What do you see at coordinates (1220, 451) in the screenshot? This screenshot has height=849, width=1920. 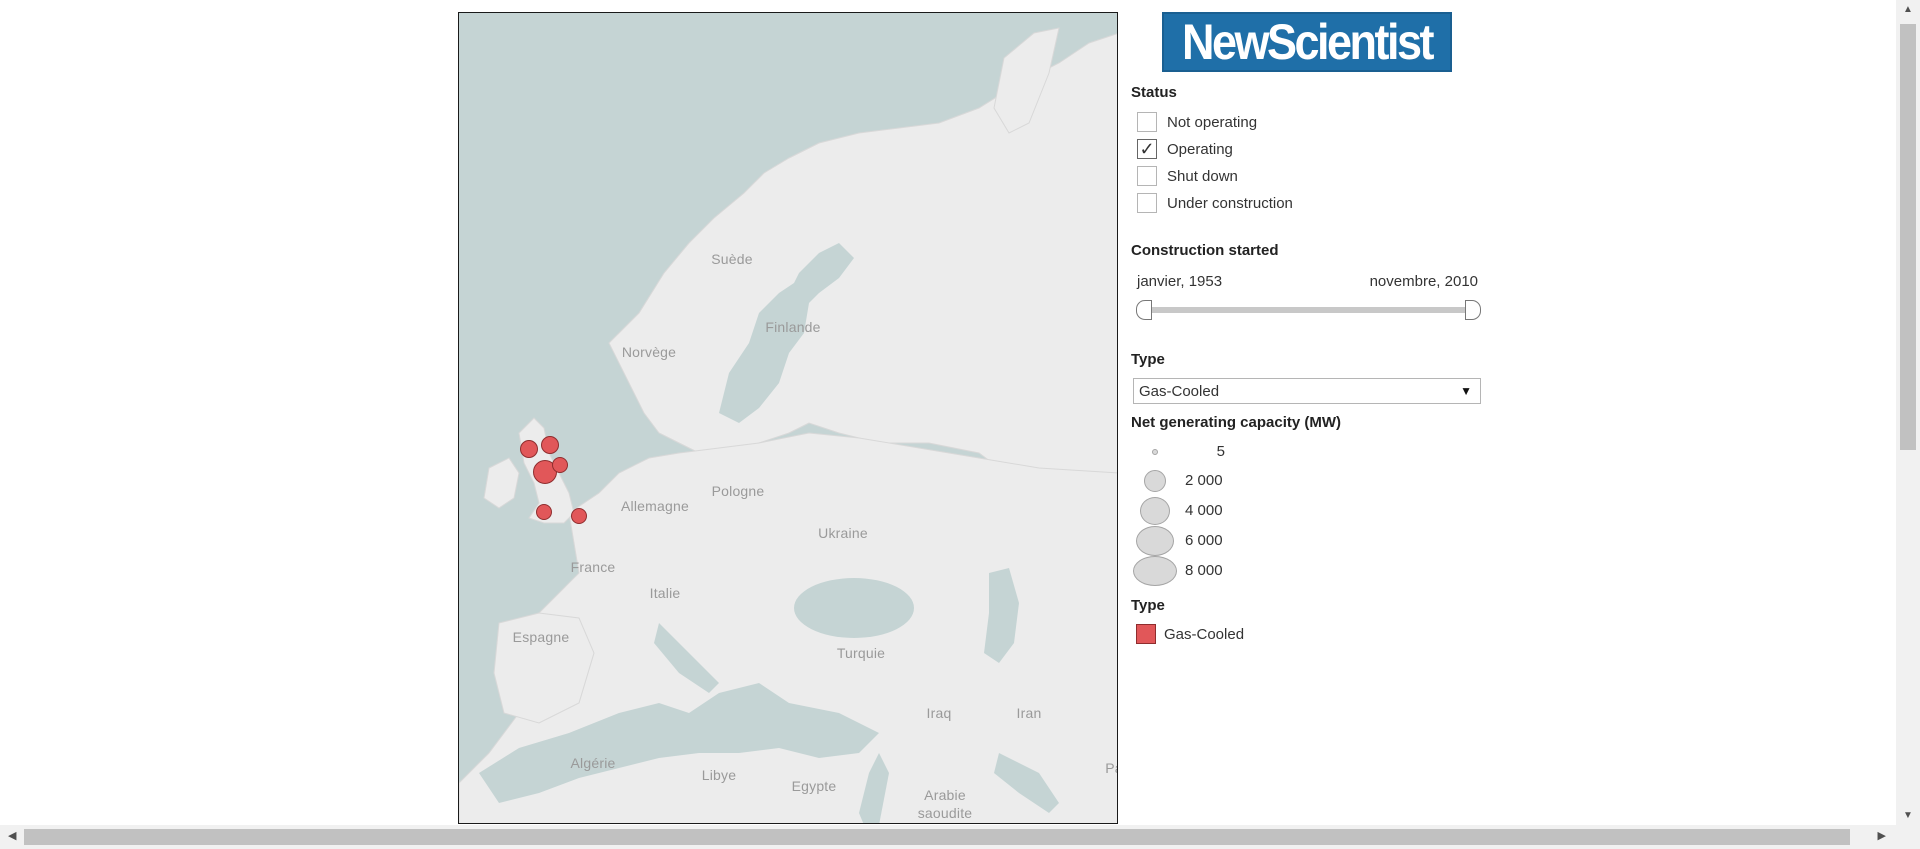 I see `capacity-legend-label: 5` at bounding box center [1220, 451].